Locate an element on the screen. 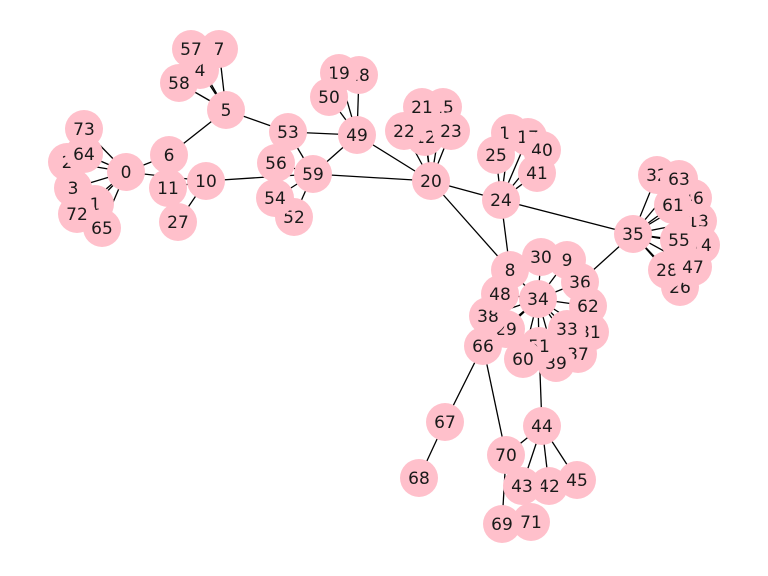 The image size is (768, 576). node-69: 69 is located at coordinates (502, 524).